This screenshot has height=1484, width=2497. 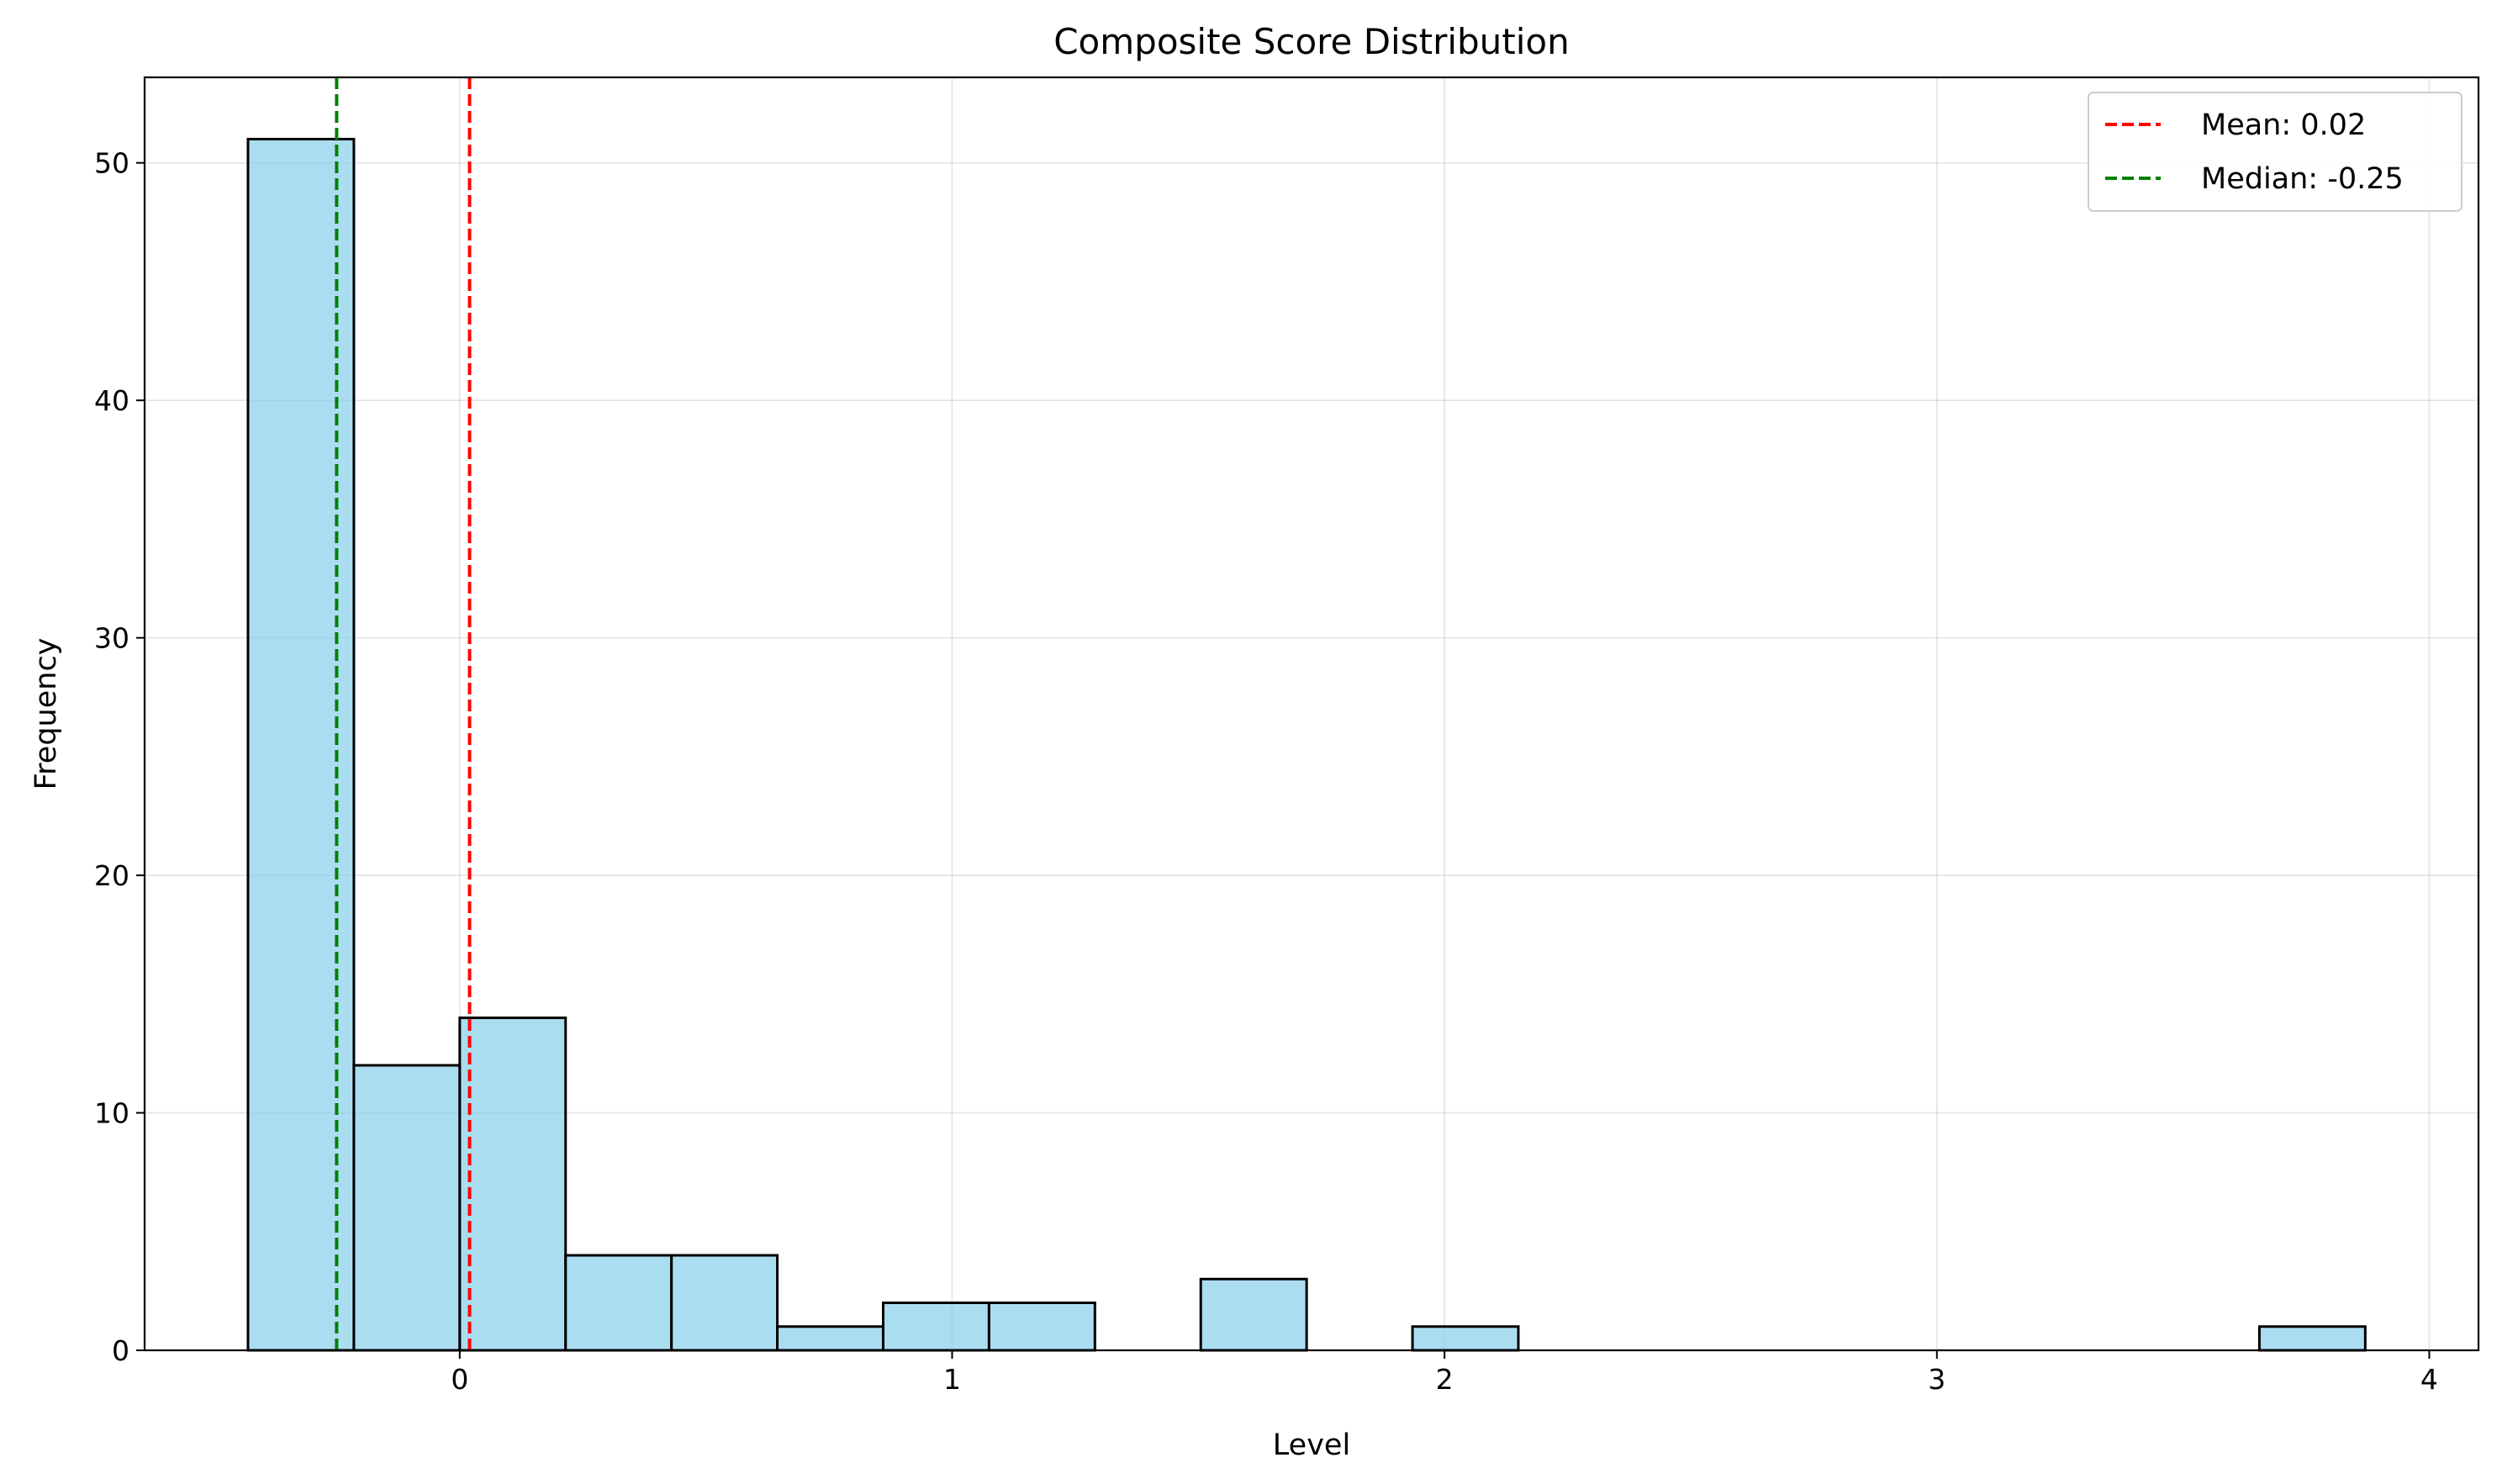 I want to click on y-tick-label: 10, so click(x=111, y=1113).